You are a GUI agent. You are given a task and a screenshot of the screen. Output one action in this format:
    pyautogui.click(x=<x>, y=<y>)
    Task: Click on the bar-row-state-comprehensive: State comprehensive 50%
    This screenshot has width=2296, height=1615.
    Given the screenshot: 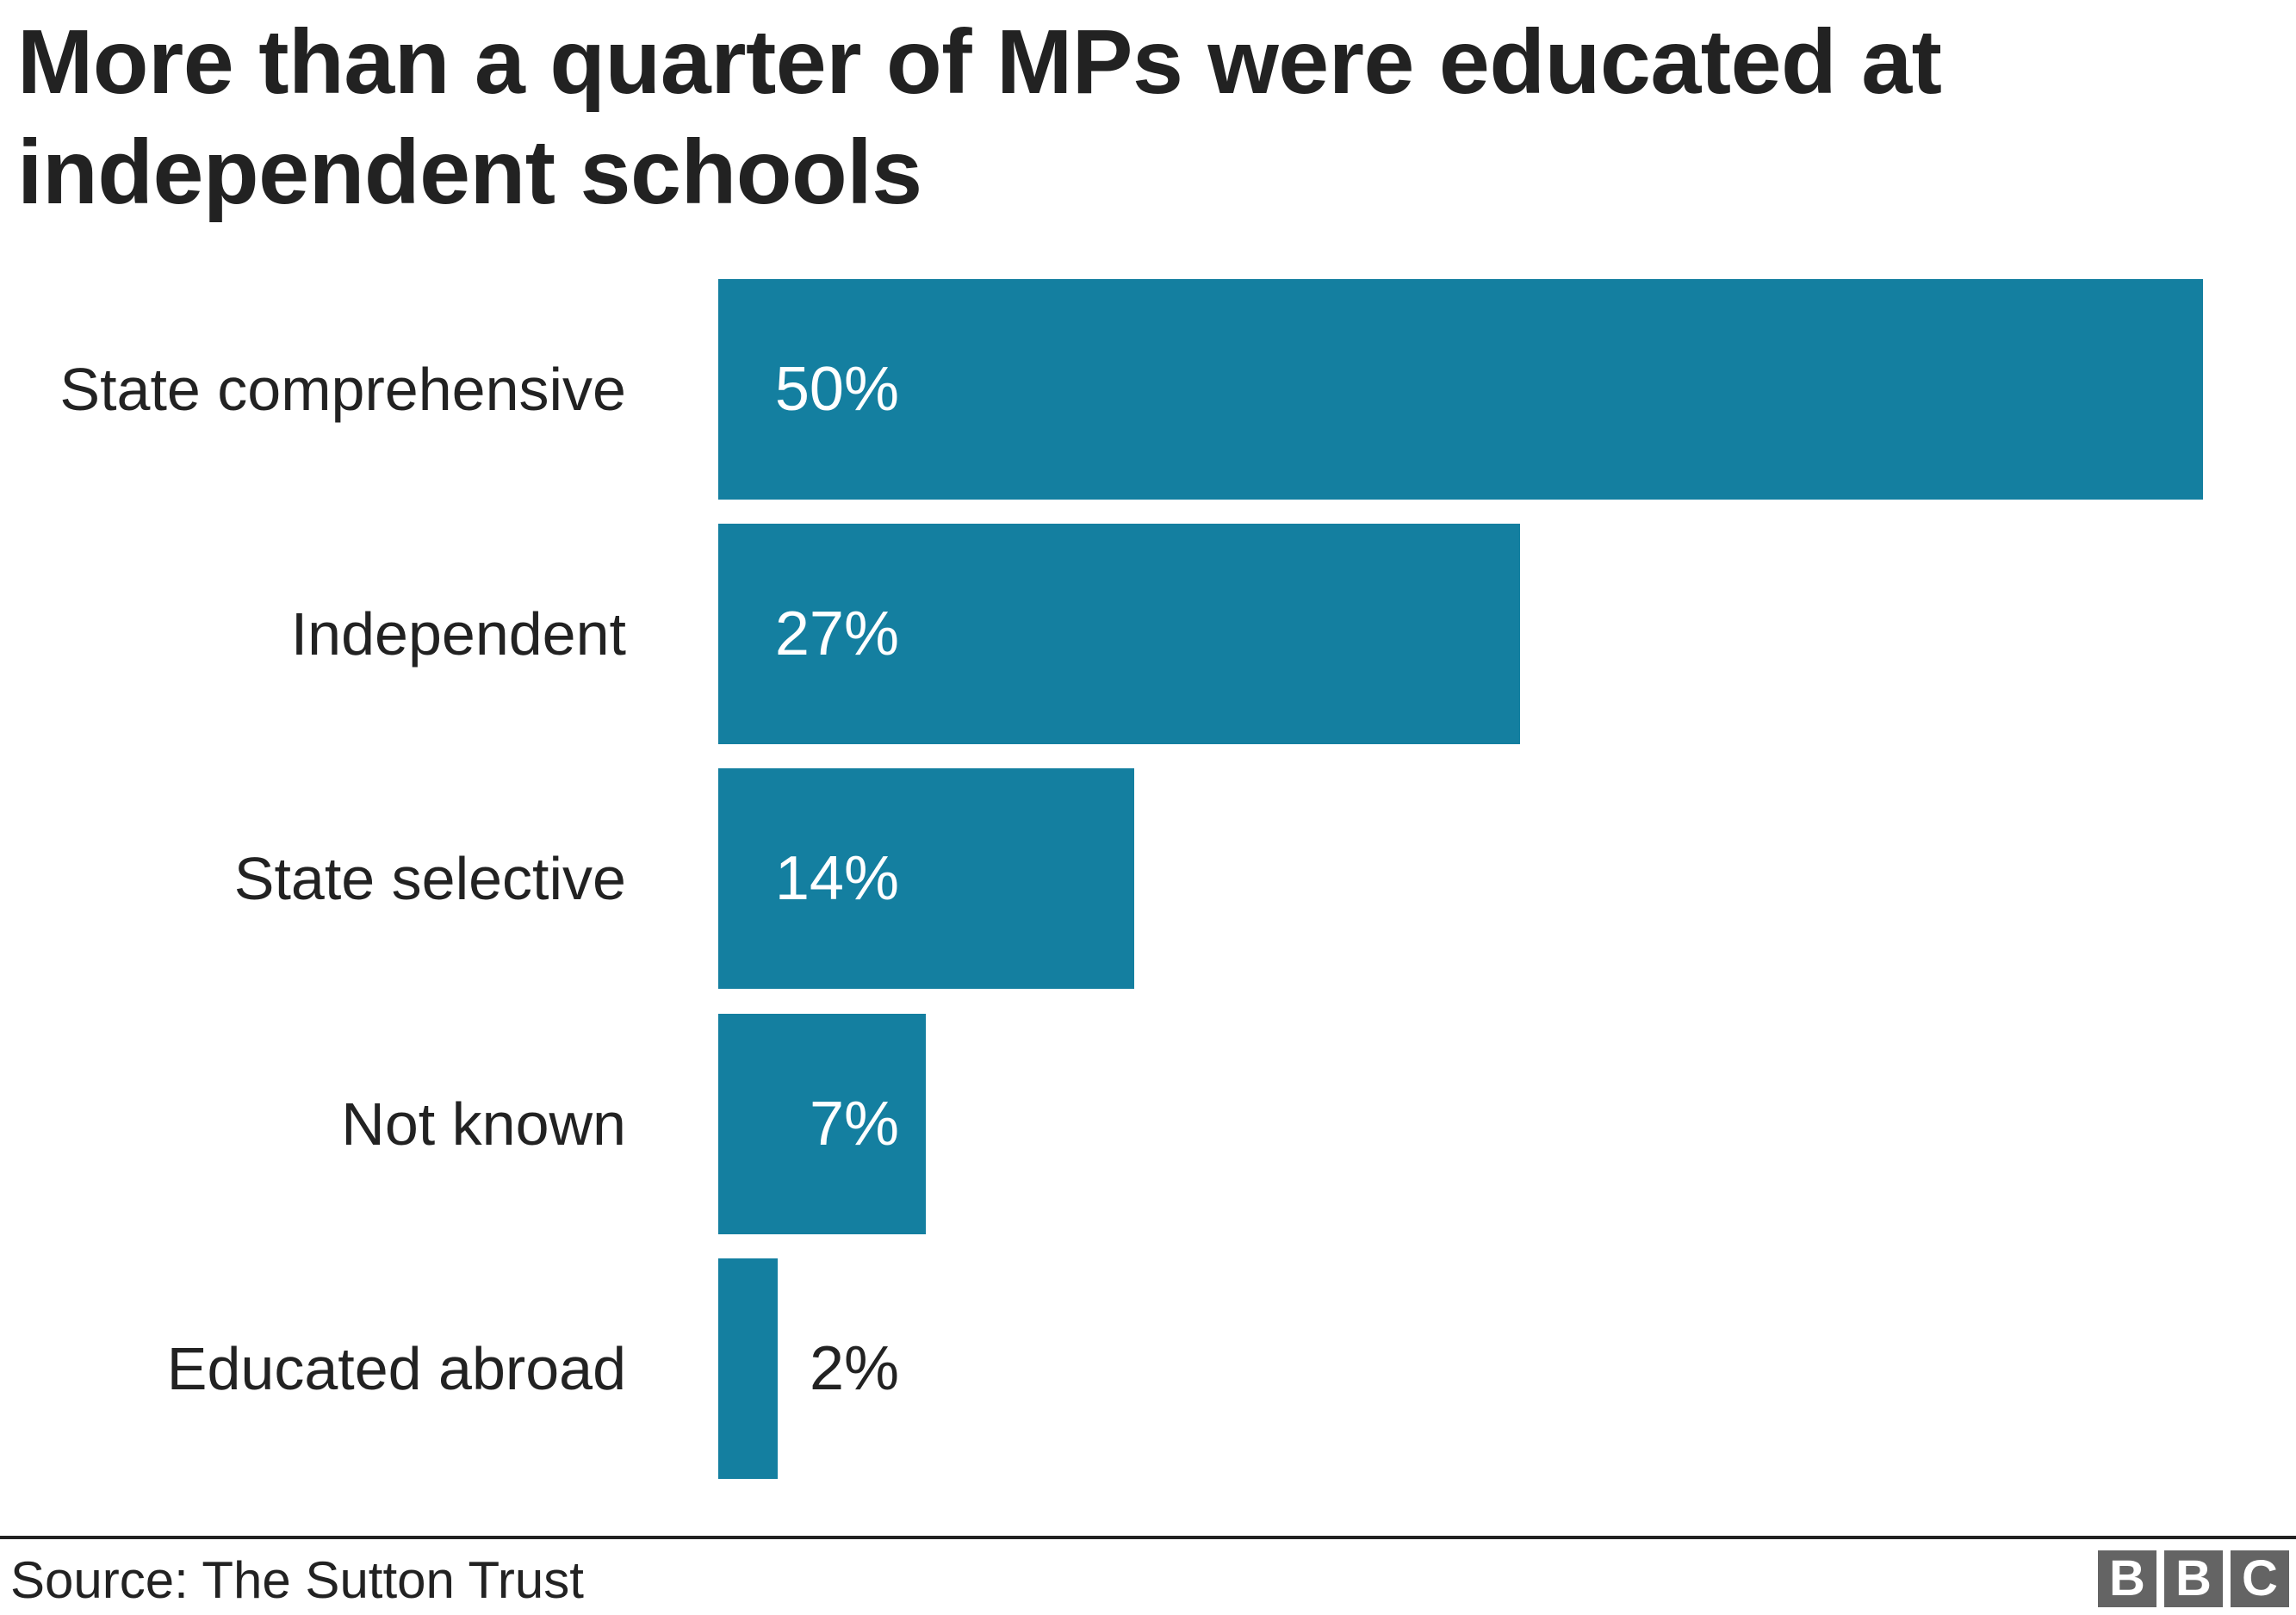 What is the action you would take?
    pyautogui.click(x=1148, y=389)
    